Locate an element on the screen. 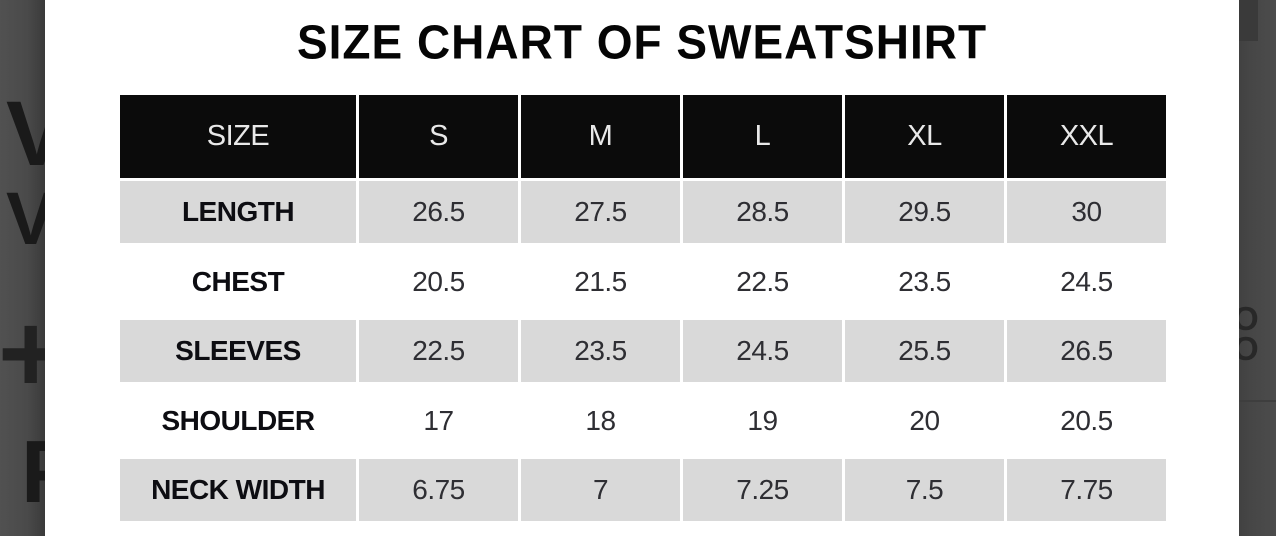 This screenshot has width=1276, height=536. table-cell-value: 7.25 is located at coordinates (762, 490).